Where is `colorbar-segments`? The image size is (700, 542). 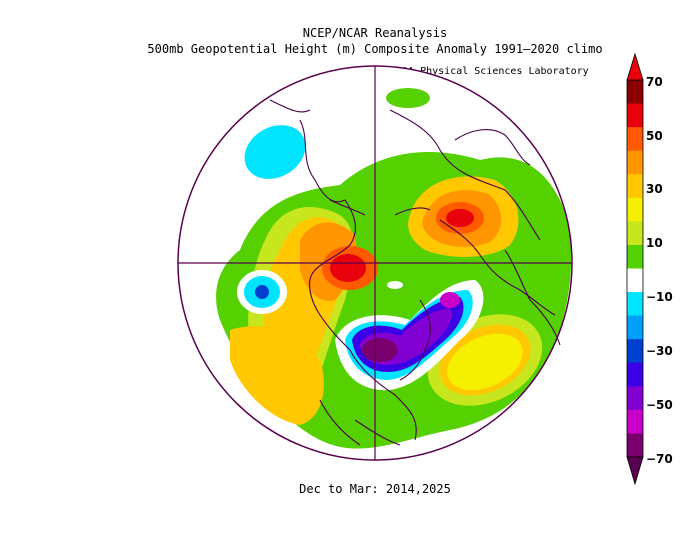 colorbar-segments is located at coordinates (635, 268).